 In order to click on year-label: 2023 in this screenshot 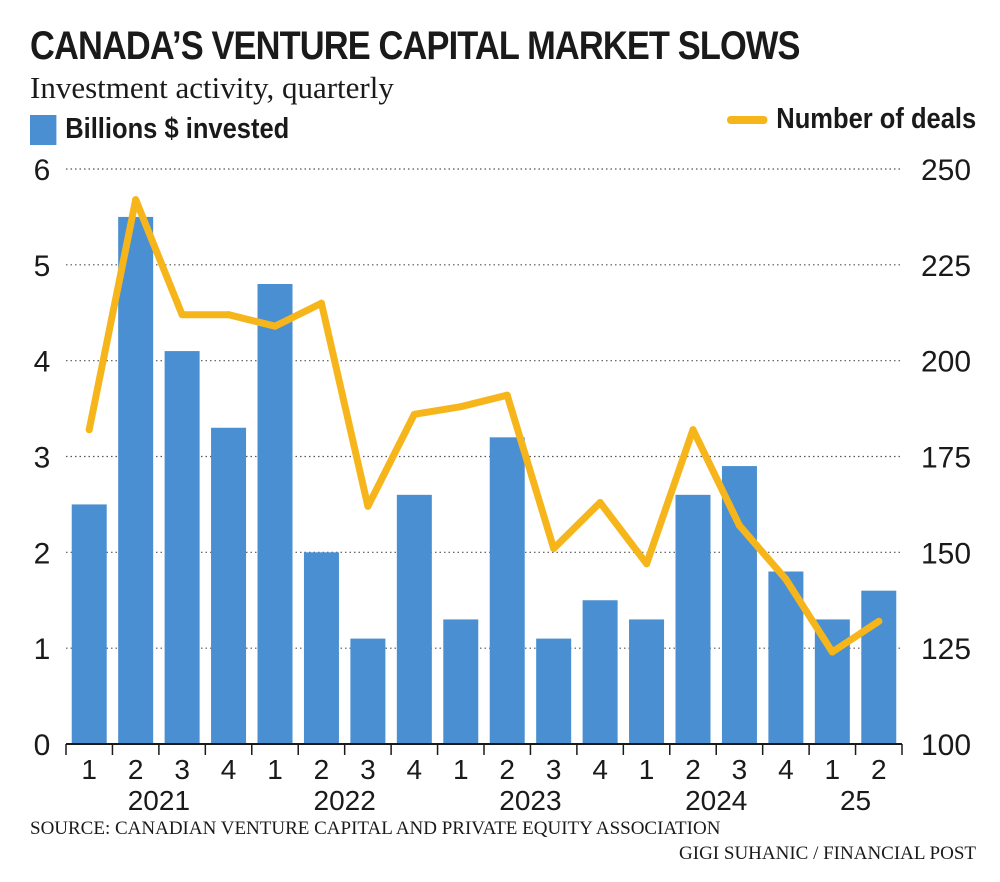, I will do `click(530, 800)`.